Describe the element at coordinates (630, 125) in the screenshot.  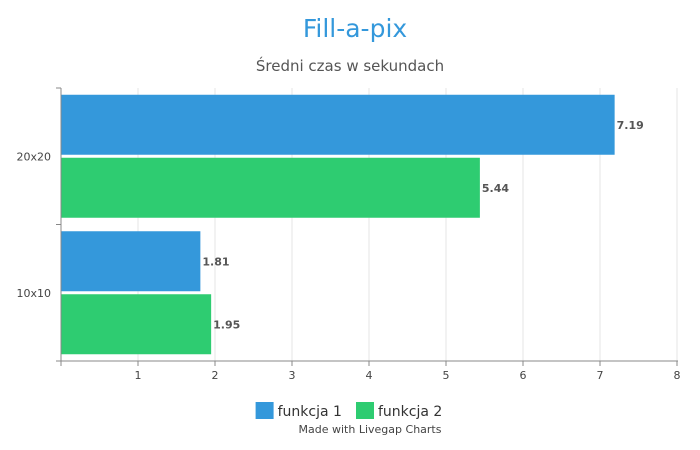
I see `data-label: 7.19` at that location.